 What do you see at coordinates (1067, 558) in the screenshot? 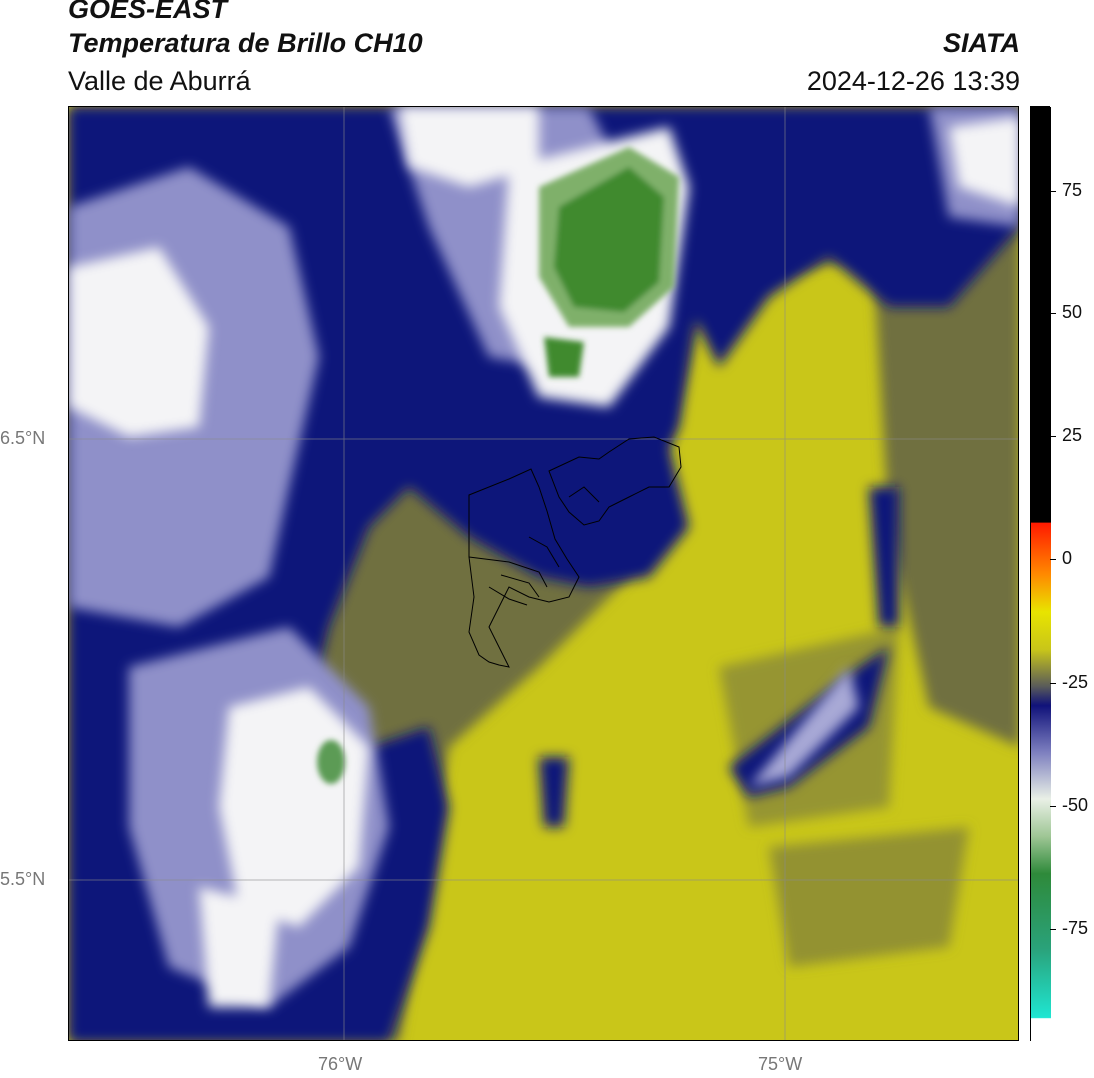
I see `colorbar-label-0: 0` at bounding box center [1067, 558].